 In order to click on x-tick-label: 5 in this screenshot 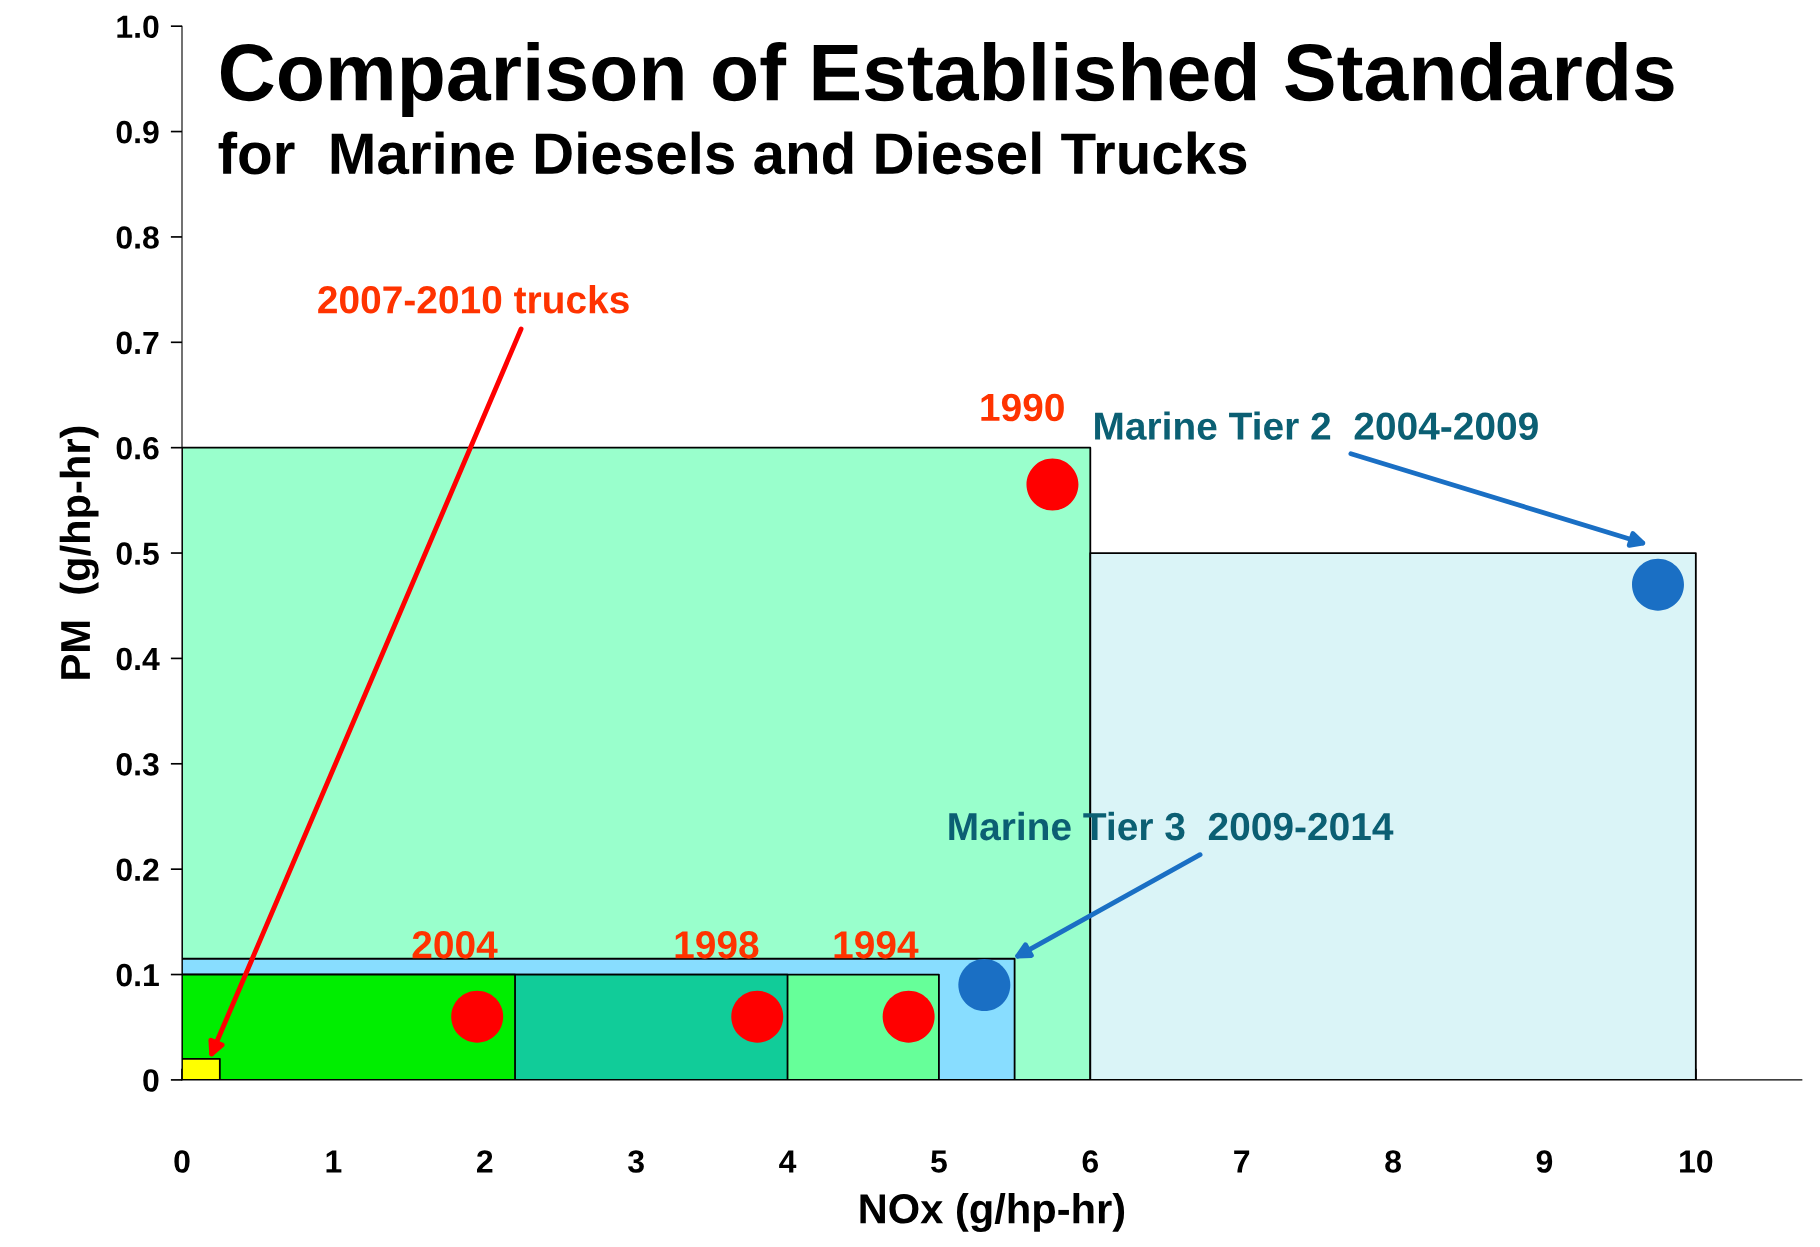, I will do `click(939, 1161)`.